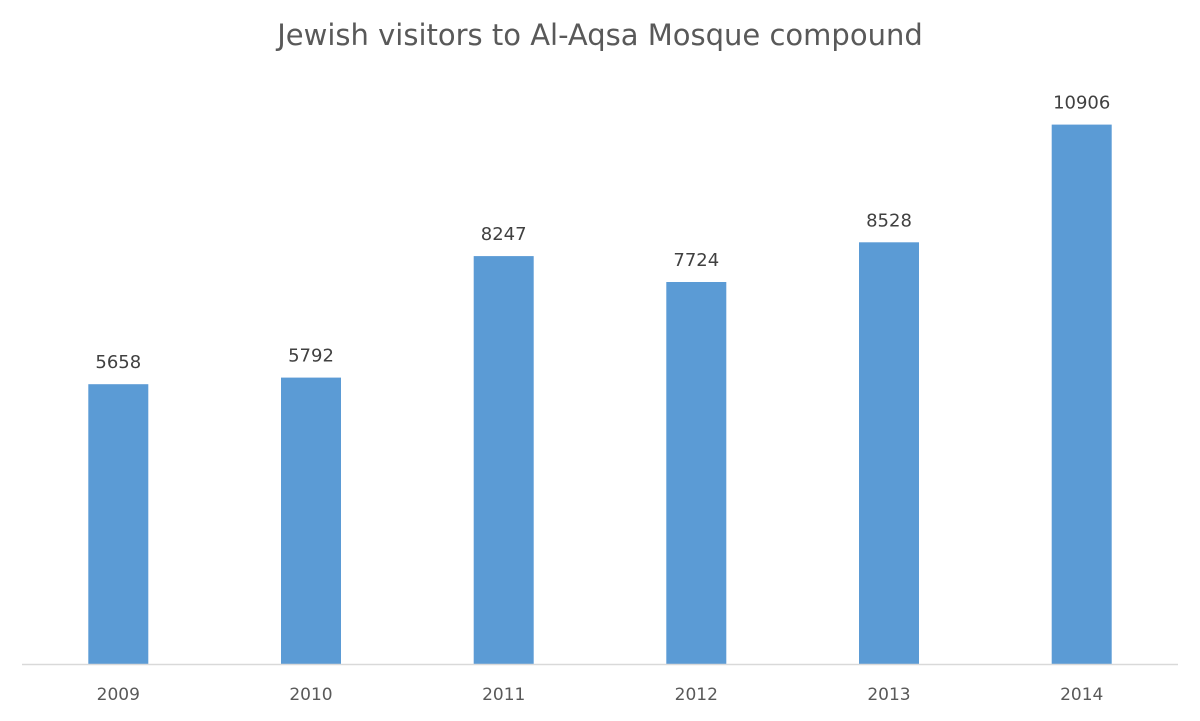  I want to click on bar-2009, so click(118, 524).